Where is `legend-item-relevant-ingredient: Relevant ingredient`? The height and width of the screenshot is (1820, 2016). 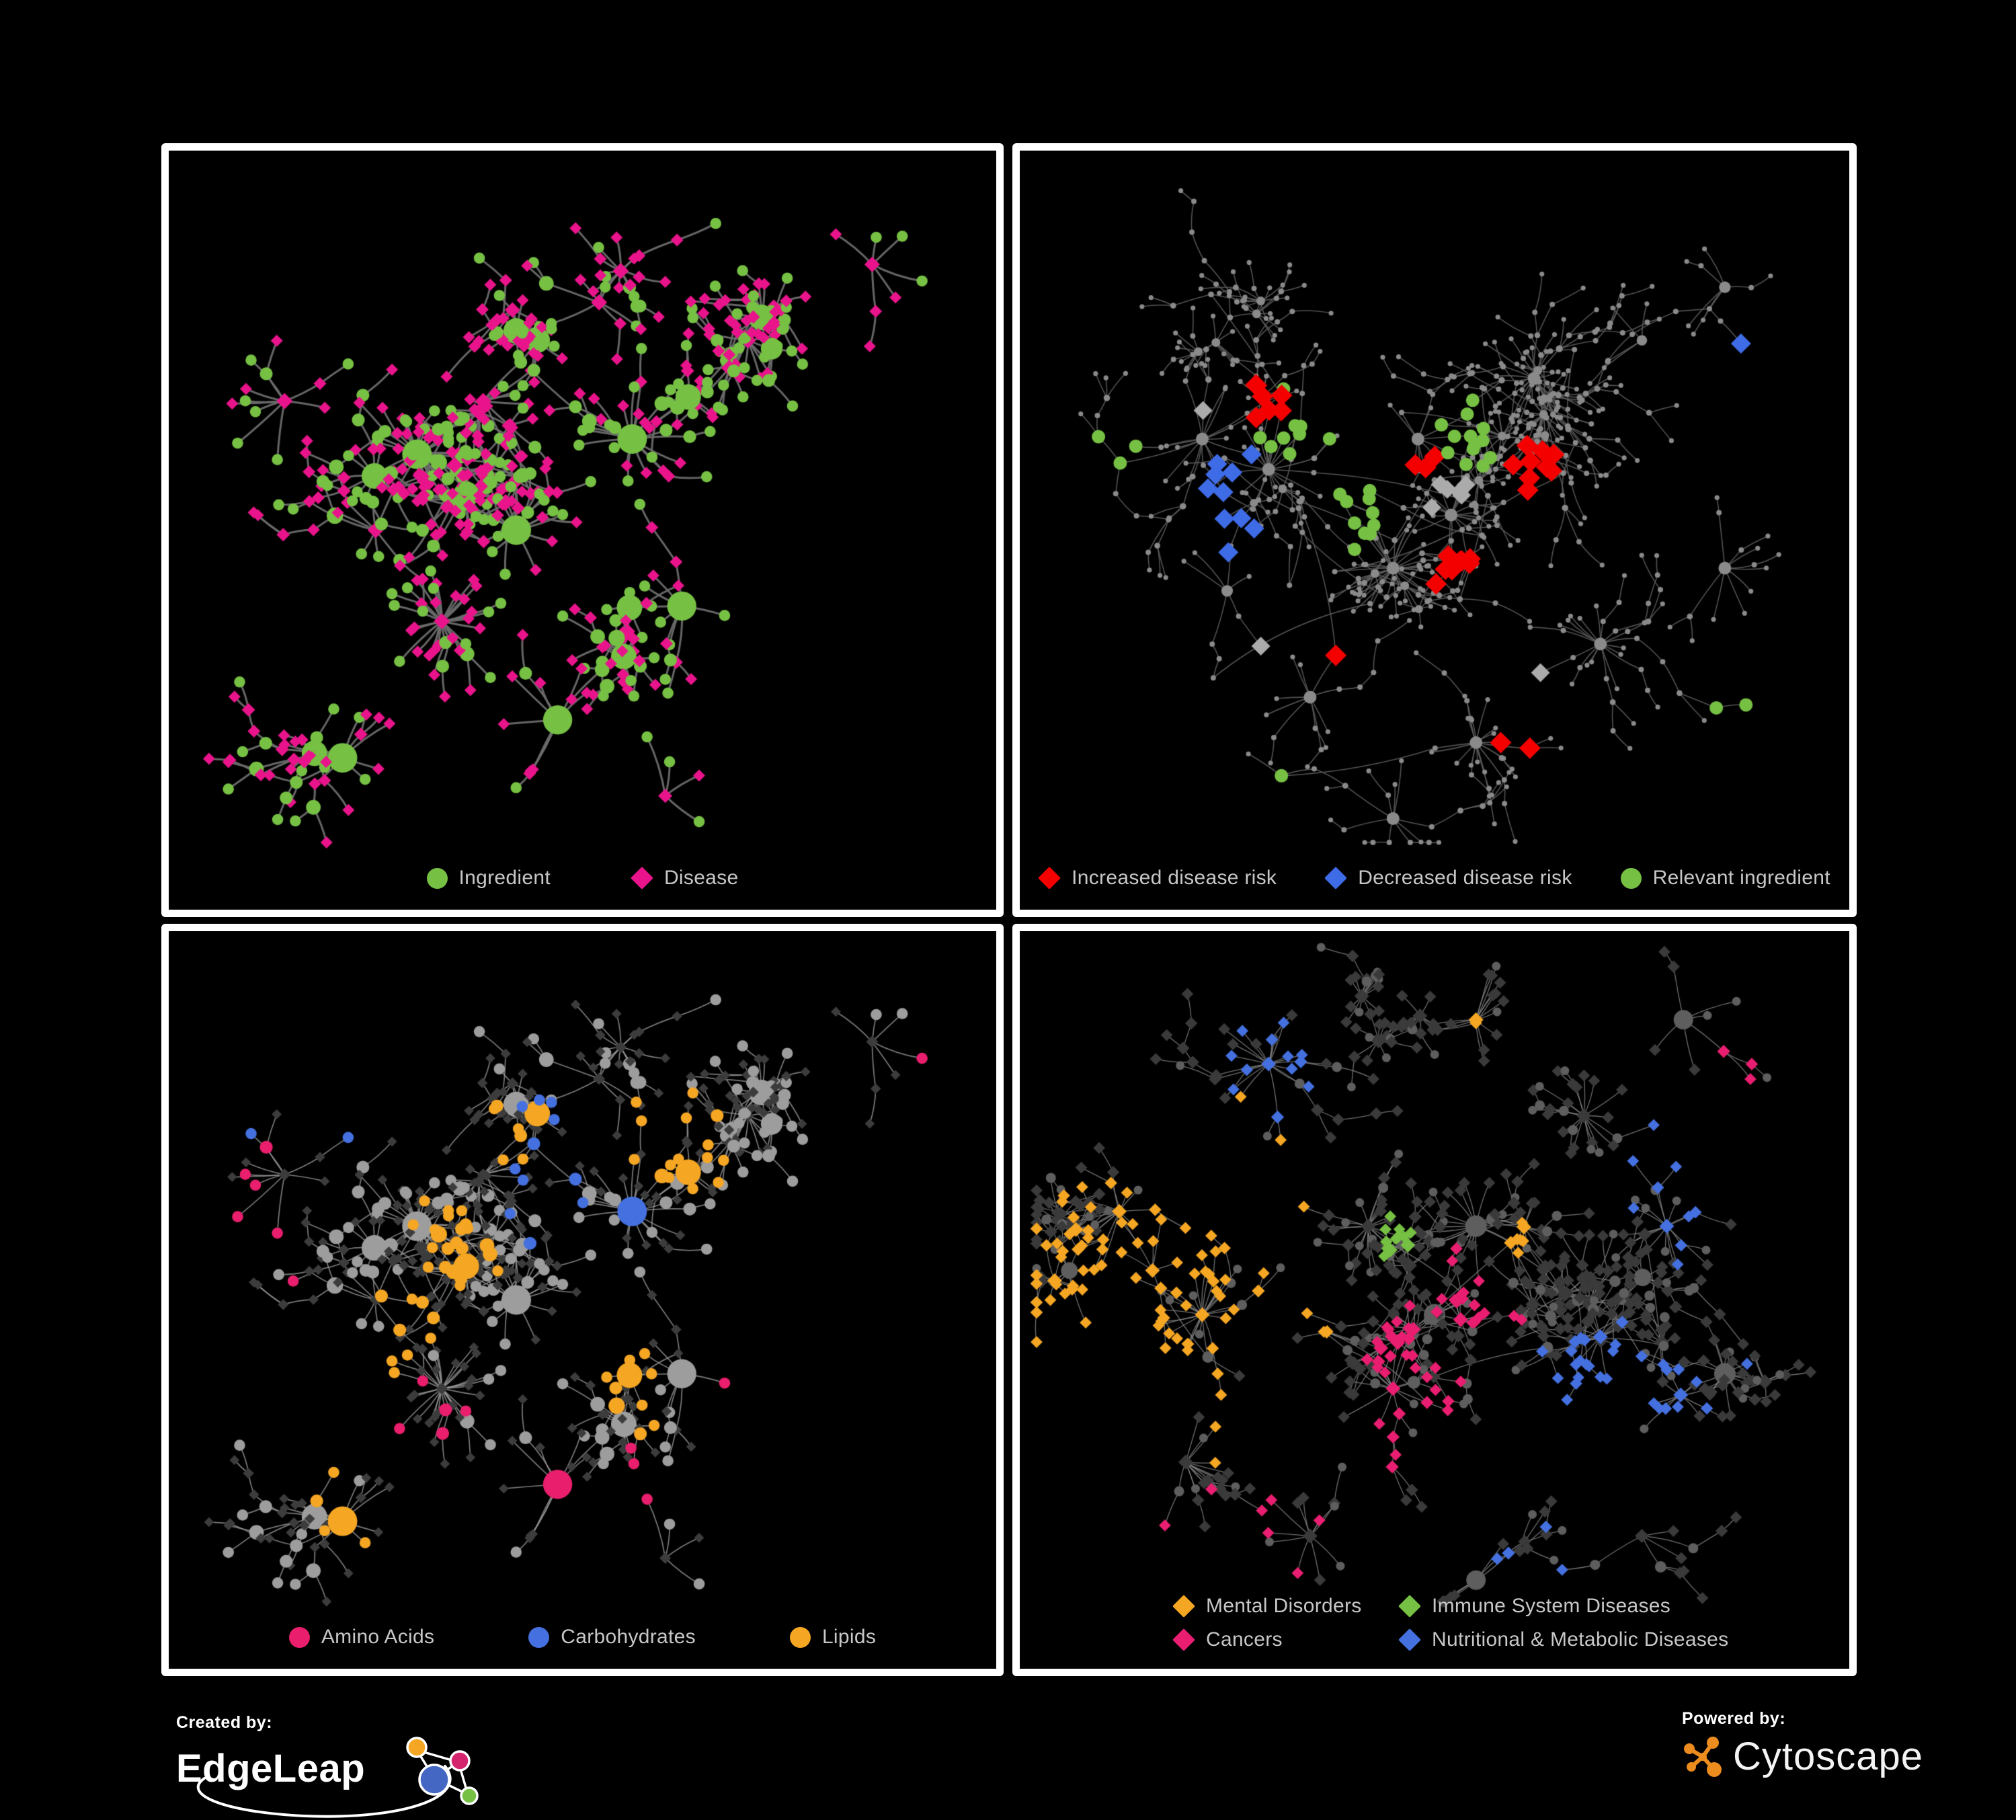 legend-item-relevant-ingredient: Relevant ingredient is located at coordinates (1725, 878).